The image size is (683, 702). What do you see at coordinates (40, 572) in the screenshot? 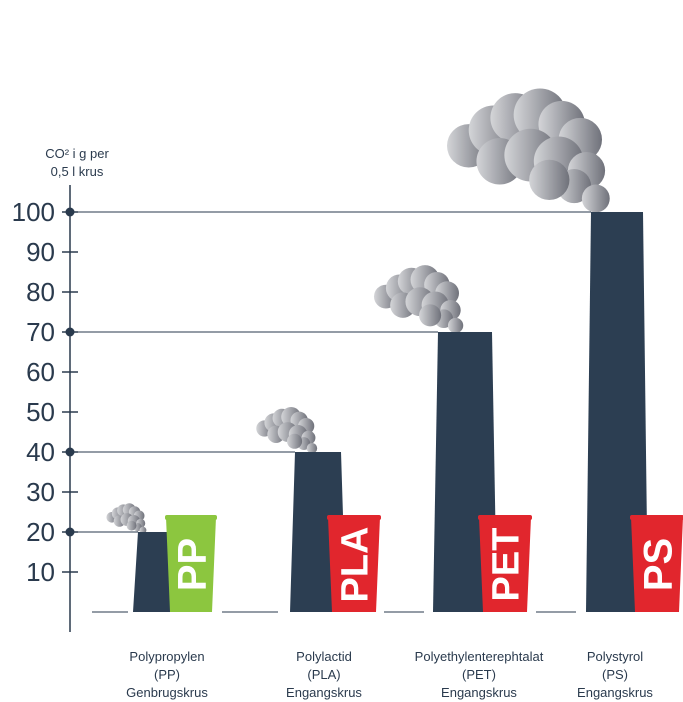
I see `y-tick-label: 10` at bounding box center [40, 572].